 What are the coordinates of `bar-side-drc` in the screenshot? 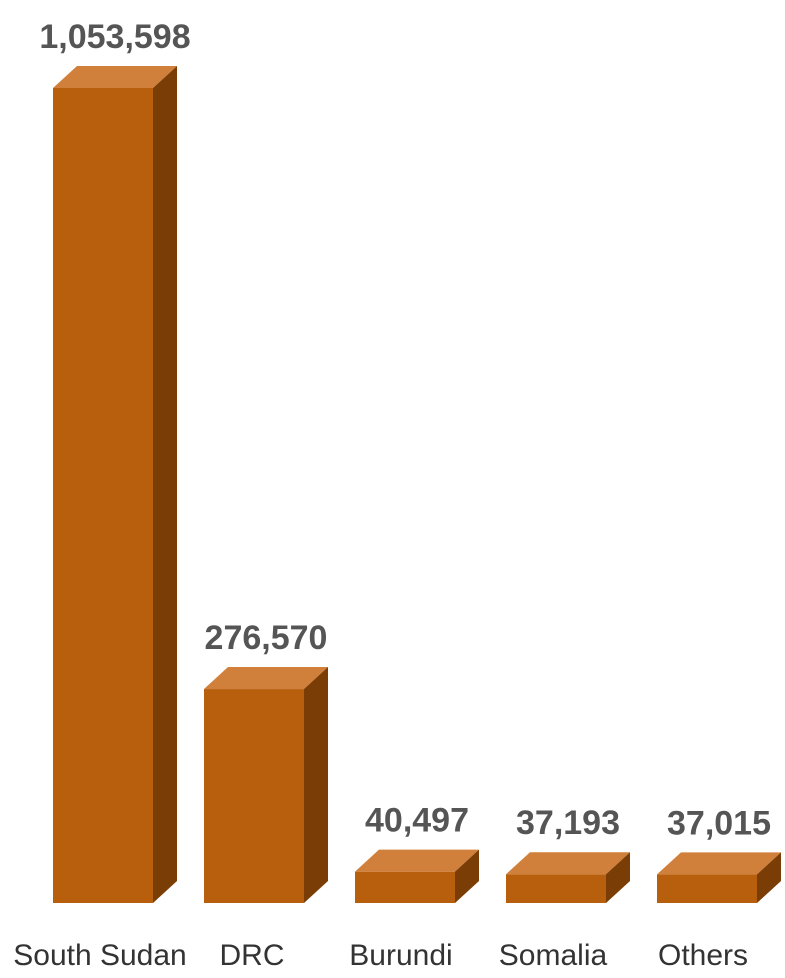 It's located at (316, 785).